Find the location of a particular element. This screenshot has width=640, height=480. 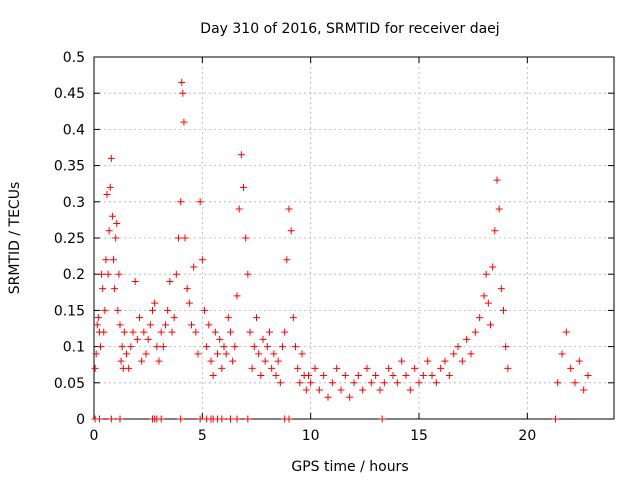

y-tick-label: 0.2 is located at coordinates (74, 275).